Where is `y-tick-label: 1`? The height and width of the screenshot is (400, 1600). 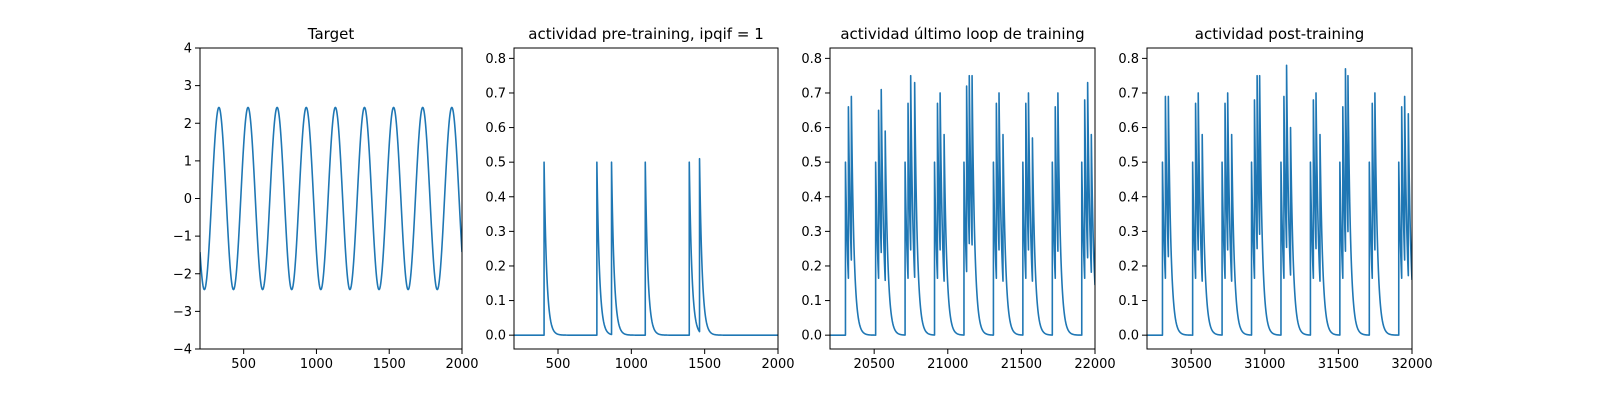
y-tick-label: 1 is located at coordinates (188, 161).